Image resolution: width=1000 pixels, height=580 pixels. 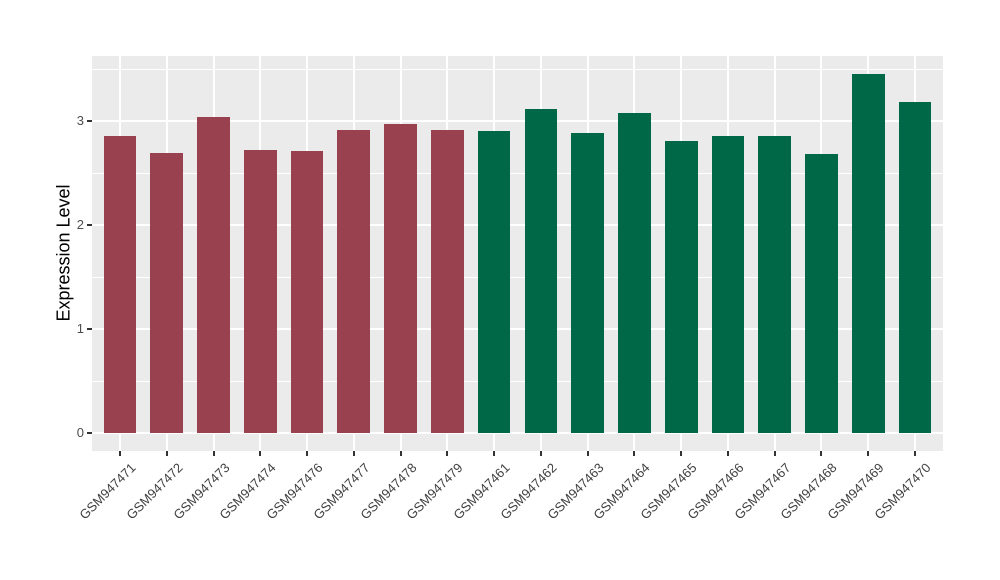 I want to click on bar-GSM947473, so click(x=213, y=275).